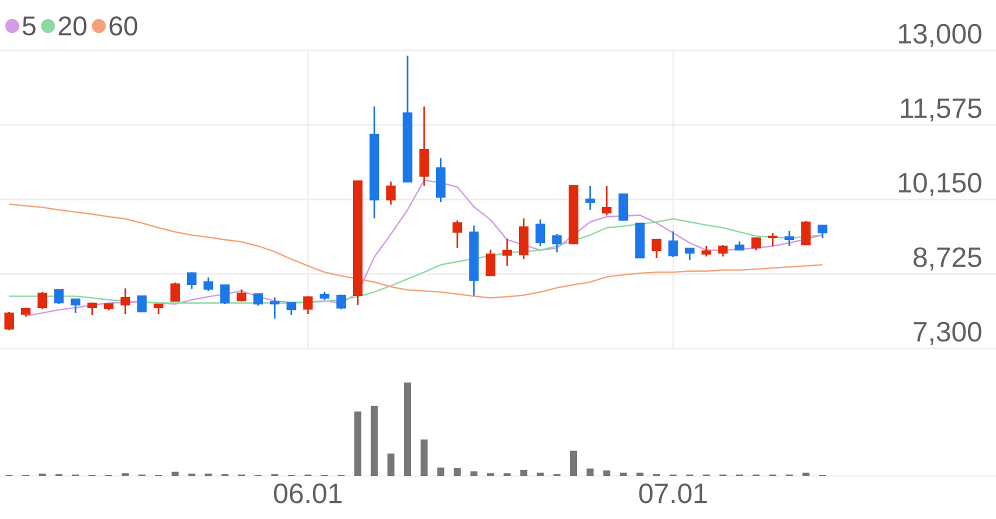  What do you see at coordinates (308, 494) in the screenshot?
I see `x-tick-label: 06.01` at bounding box center [308, 494].